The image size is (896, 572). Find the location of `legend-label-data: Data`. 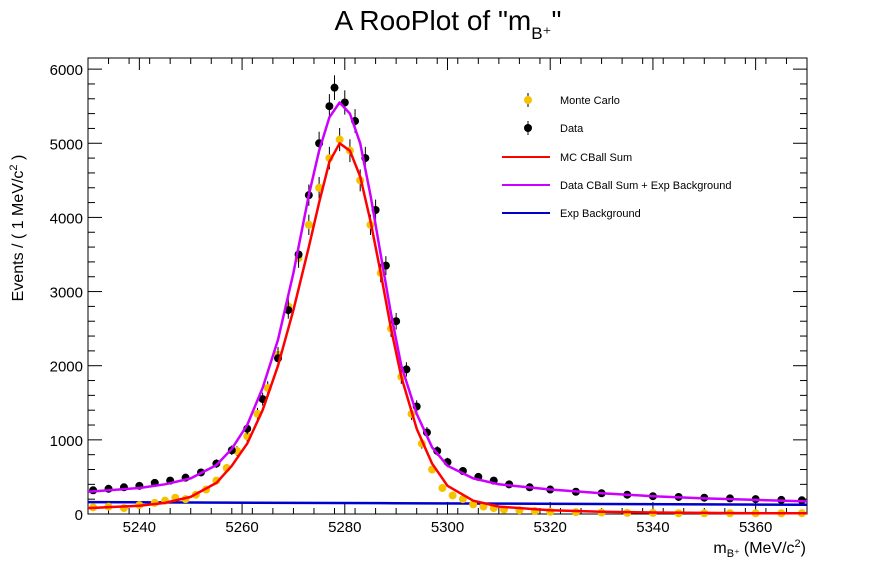

legend-label-data: Data is located at coordinates (572, 129).